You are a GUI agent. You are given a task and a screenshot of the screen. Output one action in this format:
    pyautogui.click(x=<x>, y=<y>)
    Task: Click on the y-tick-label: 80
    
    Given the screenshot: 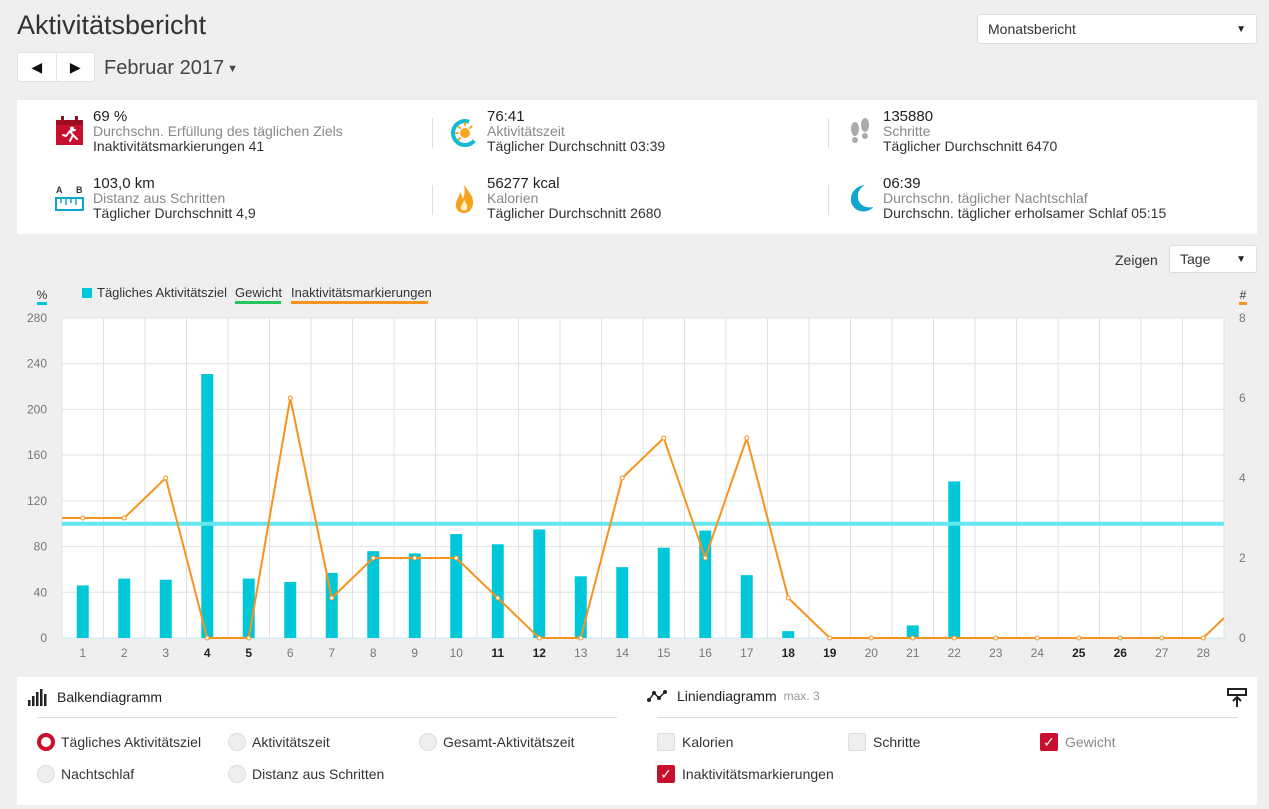 What is the action you would take?
    pyautogui.click(x=41, y=547)
    